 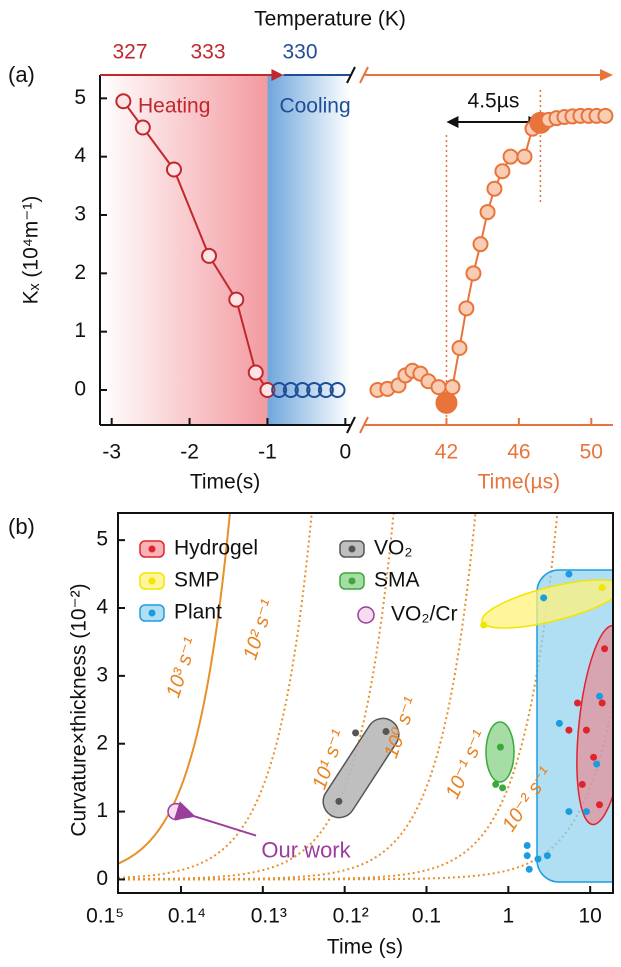 What do you see at coordinates (197, 580) in the screenshot?
I see `legend-label: SMP` at bounding box center [197, 580].